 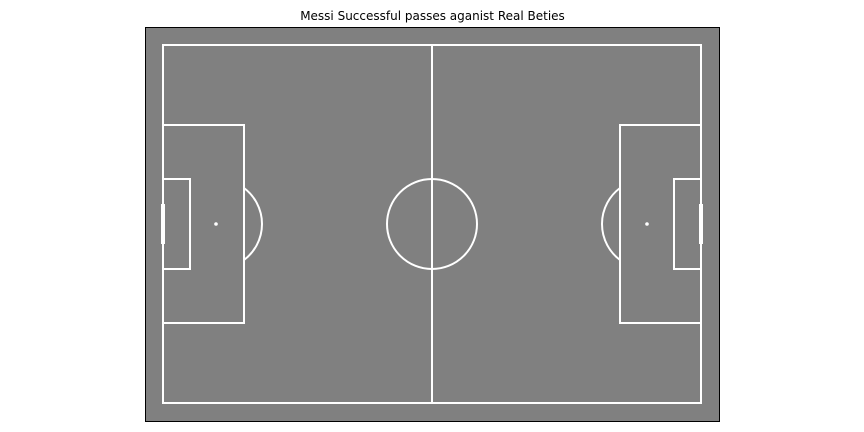 What do you see at coordinates (253, 224) in the screenshot?
I see `left-penalty-arc` at bounding box center [253, 224].